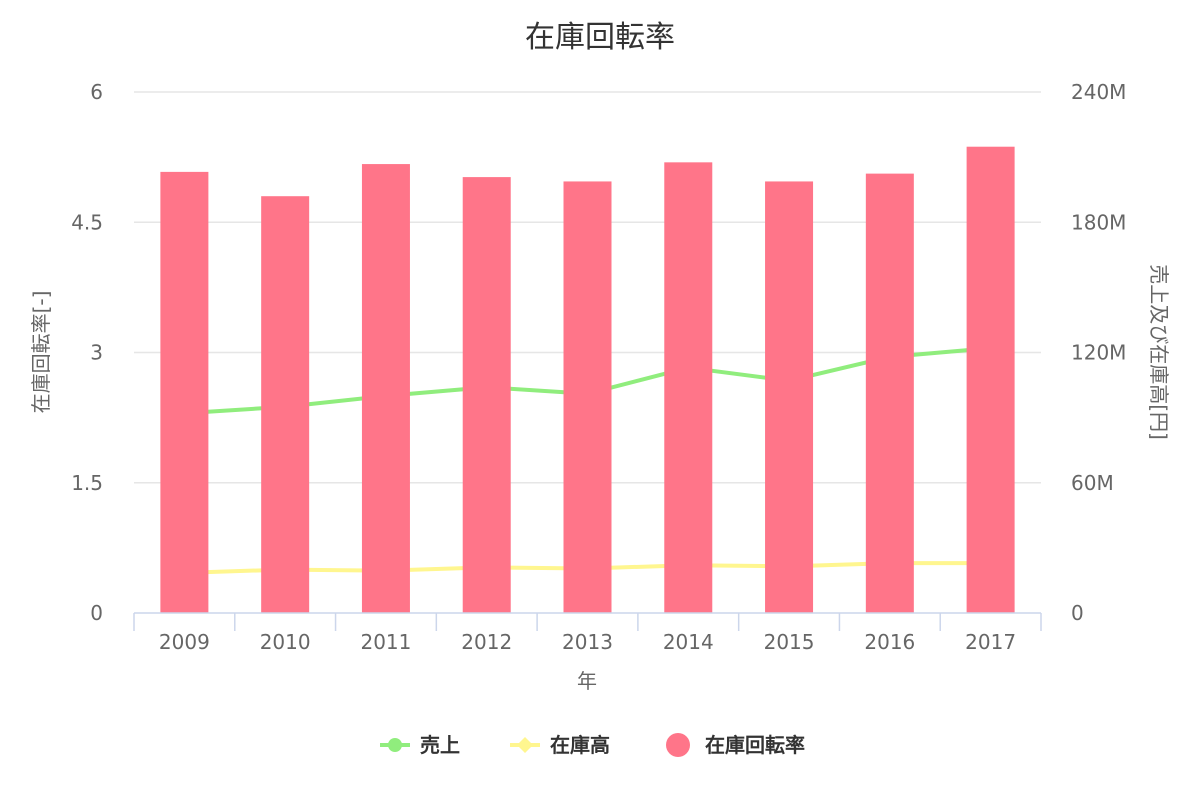  I want to click on x-axis-tick-label: 2014, so click(688, 642).